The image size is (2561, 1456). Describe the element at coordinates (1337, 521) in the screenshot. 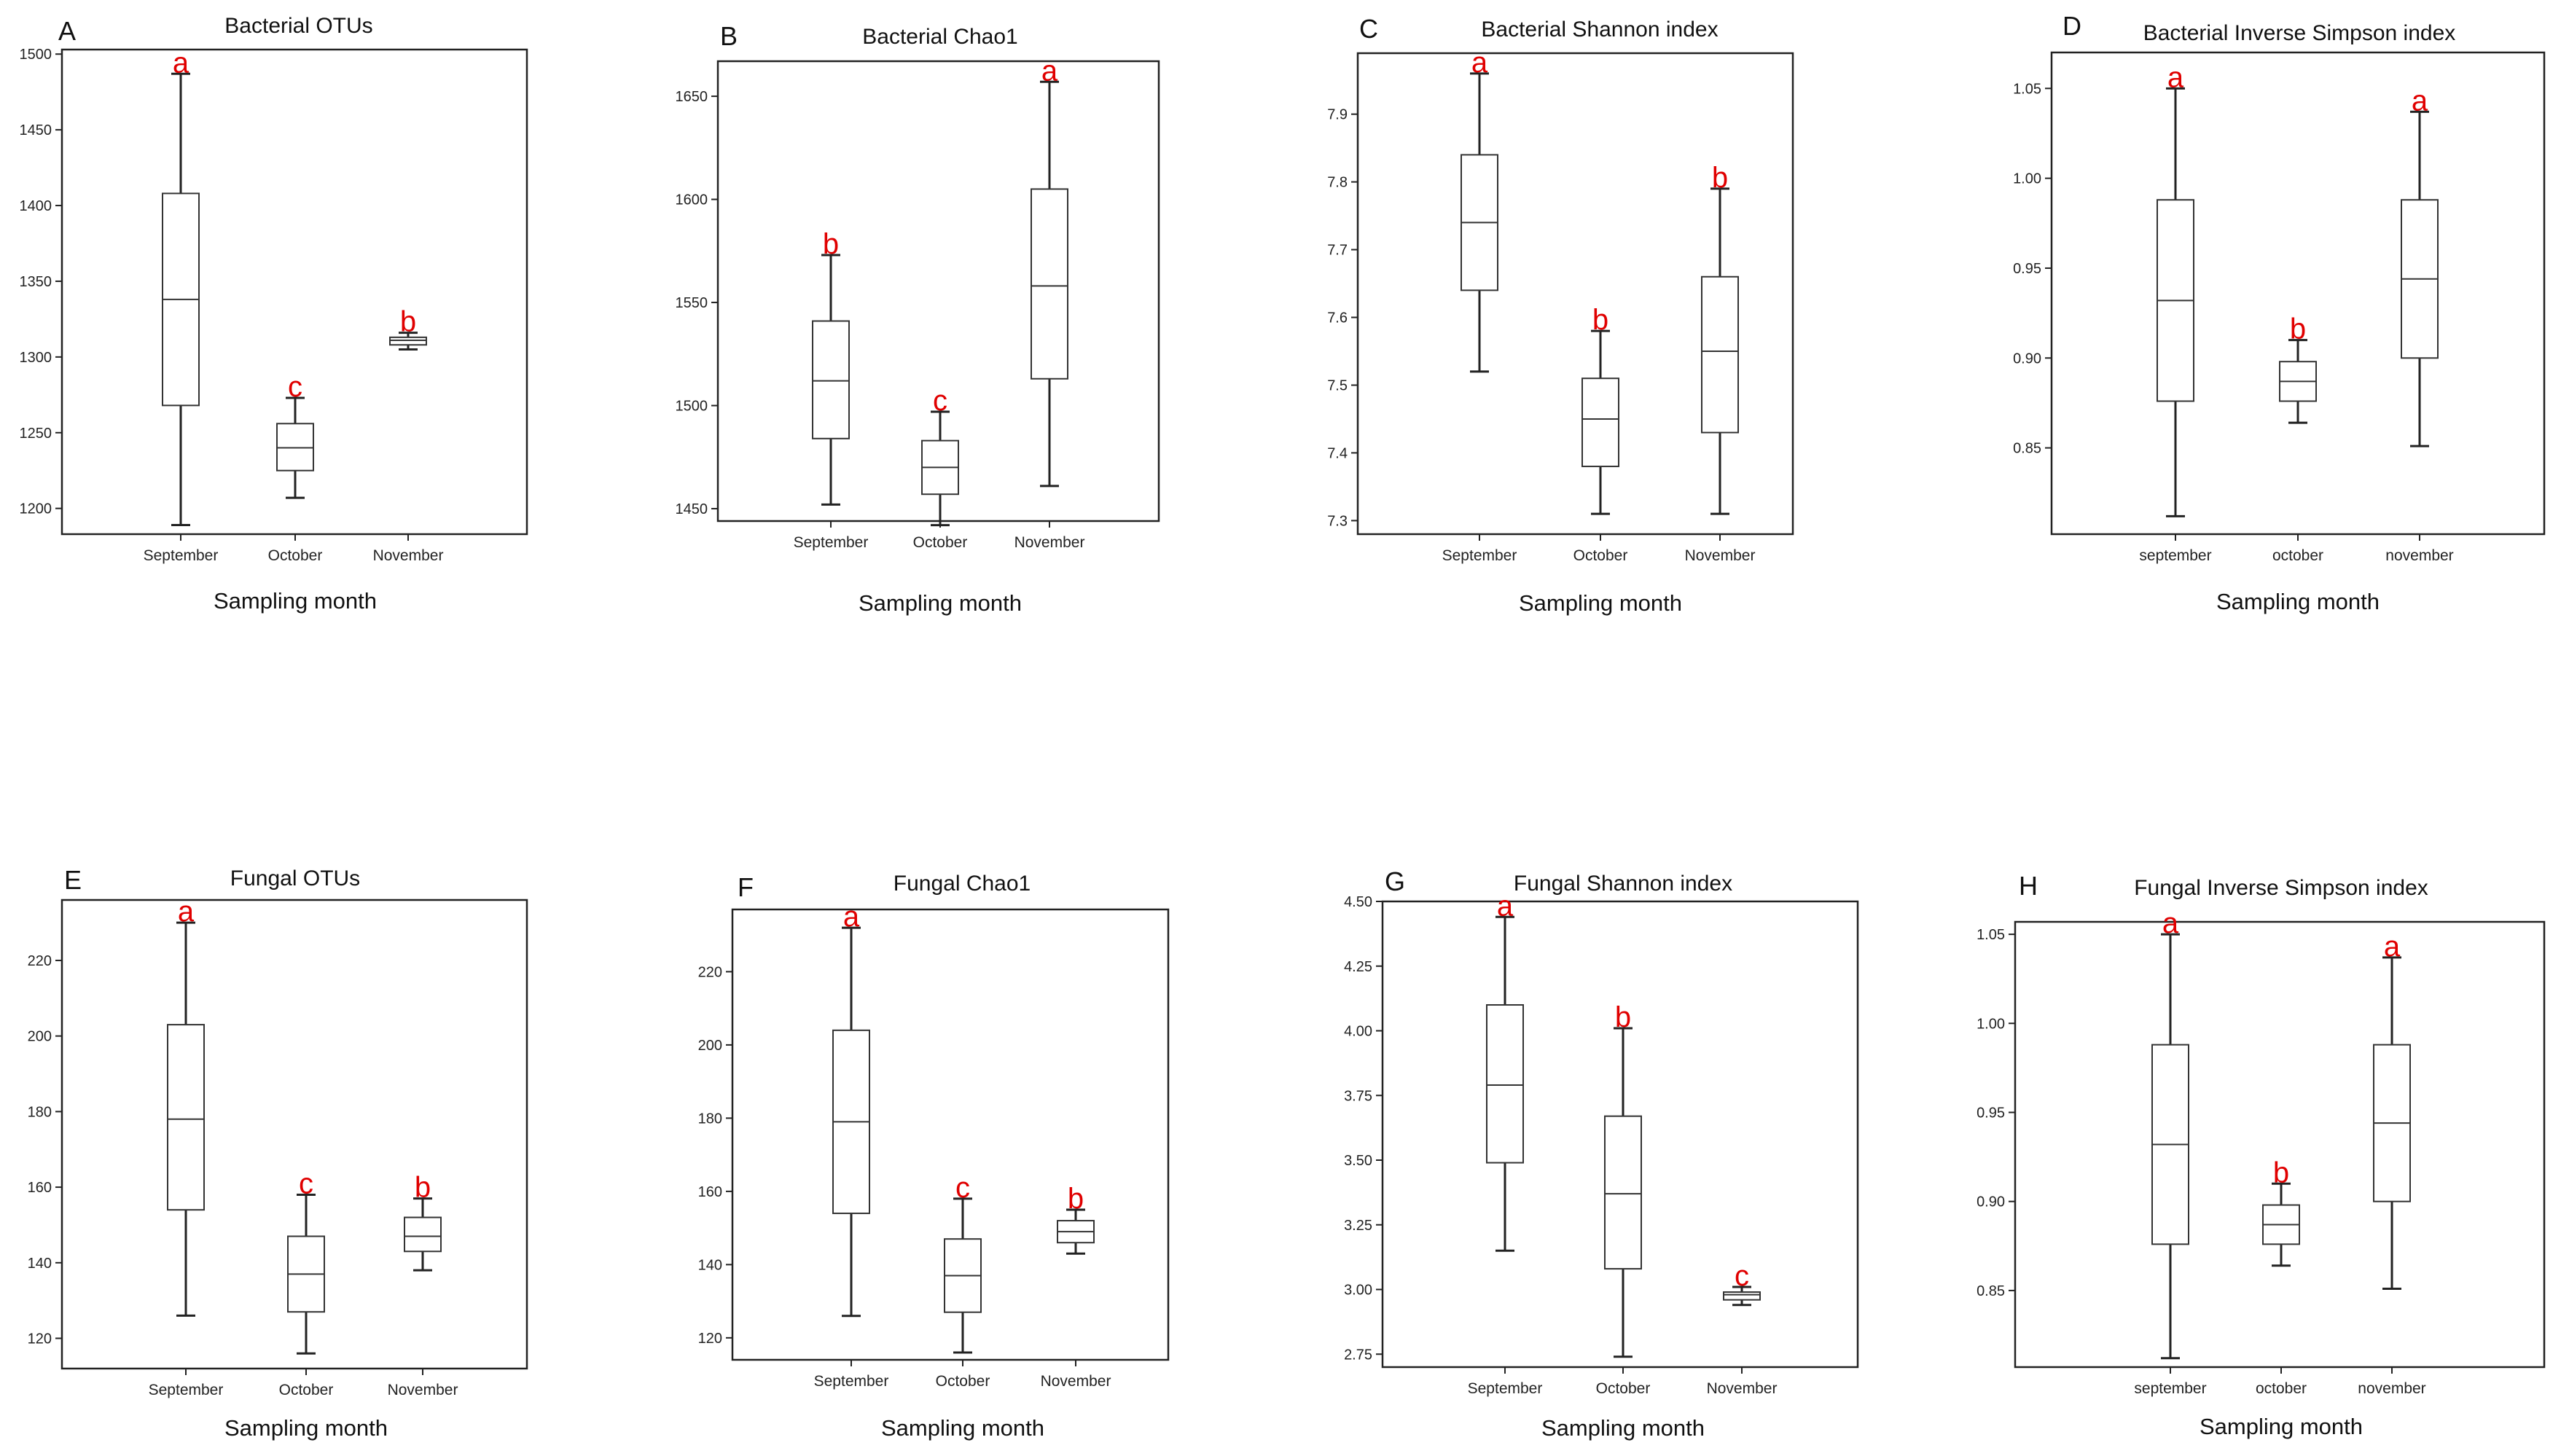

I see `y-tick-label: 7.3` at that location.